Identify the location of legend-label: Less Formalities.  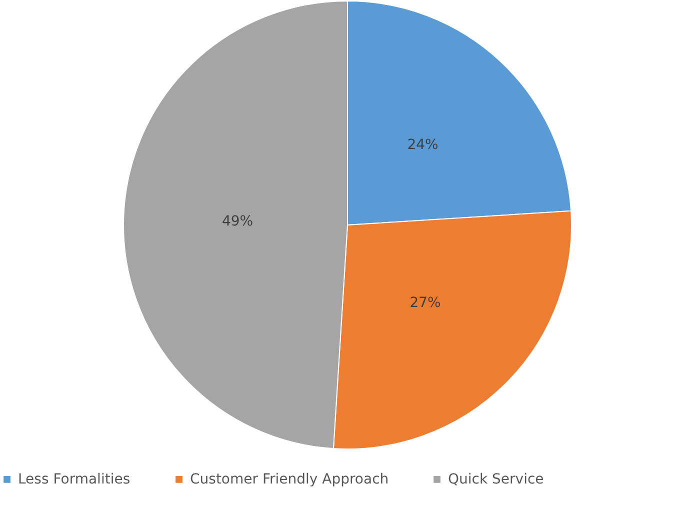
(74, 479).